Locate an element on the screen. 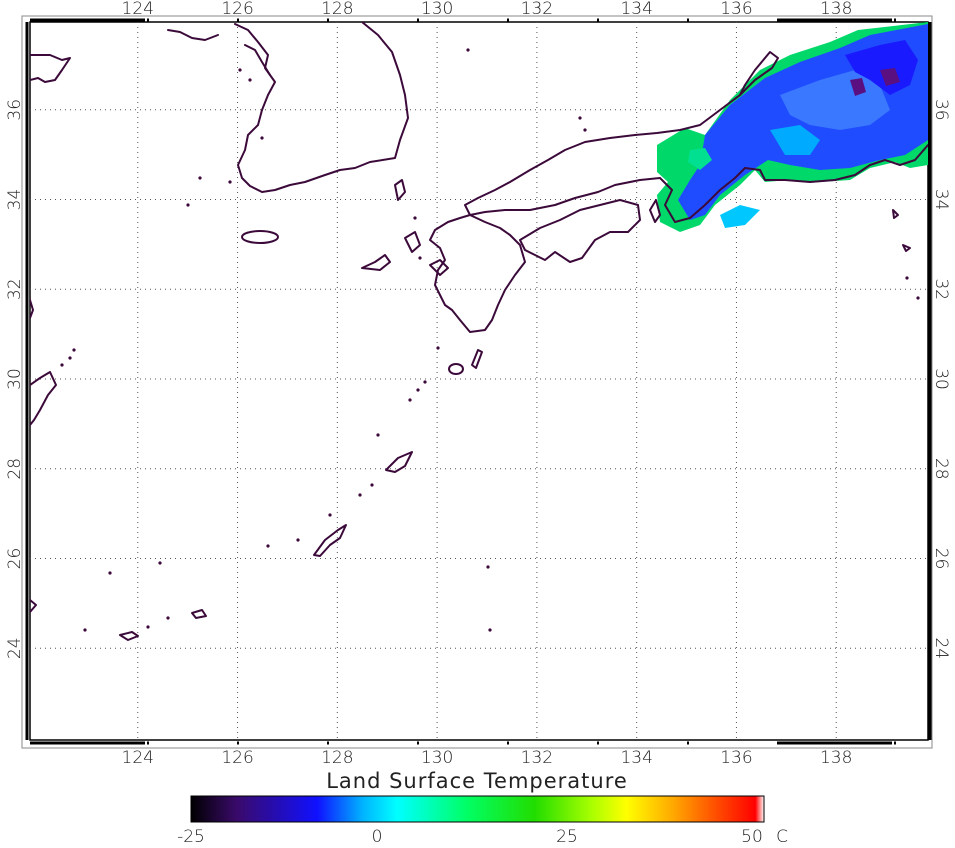 Image resolution: width=955 pixels, height=848 pixels. top-lon-label-124: 124 is located at coordinates (138, 9).